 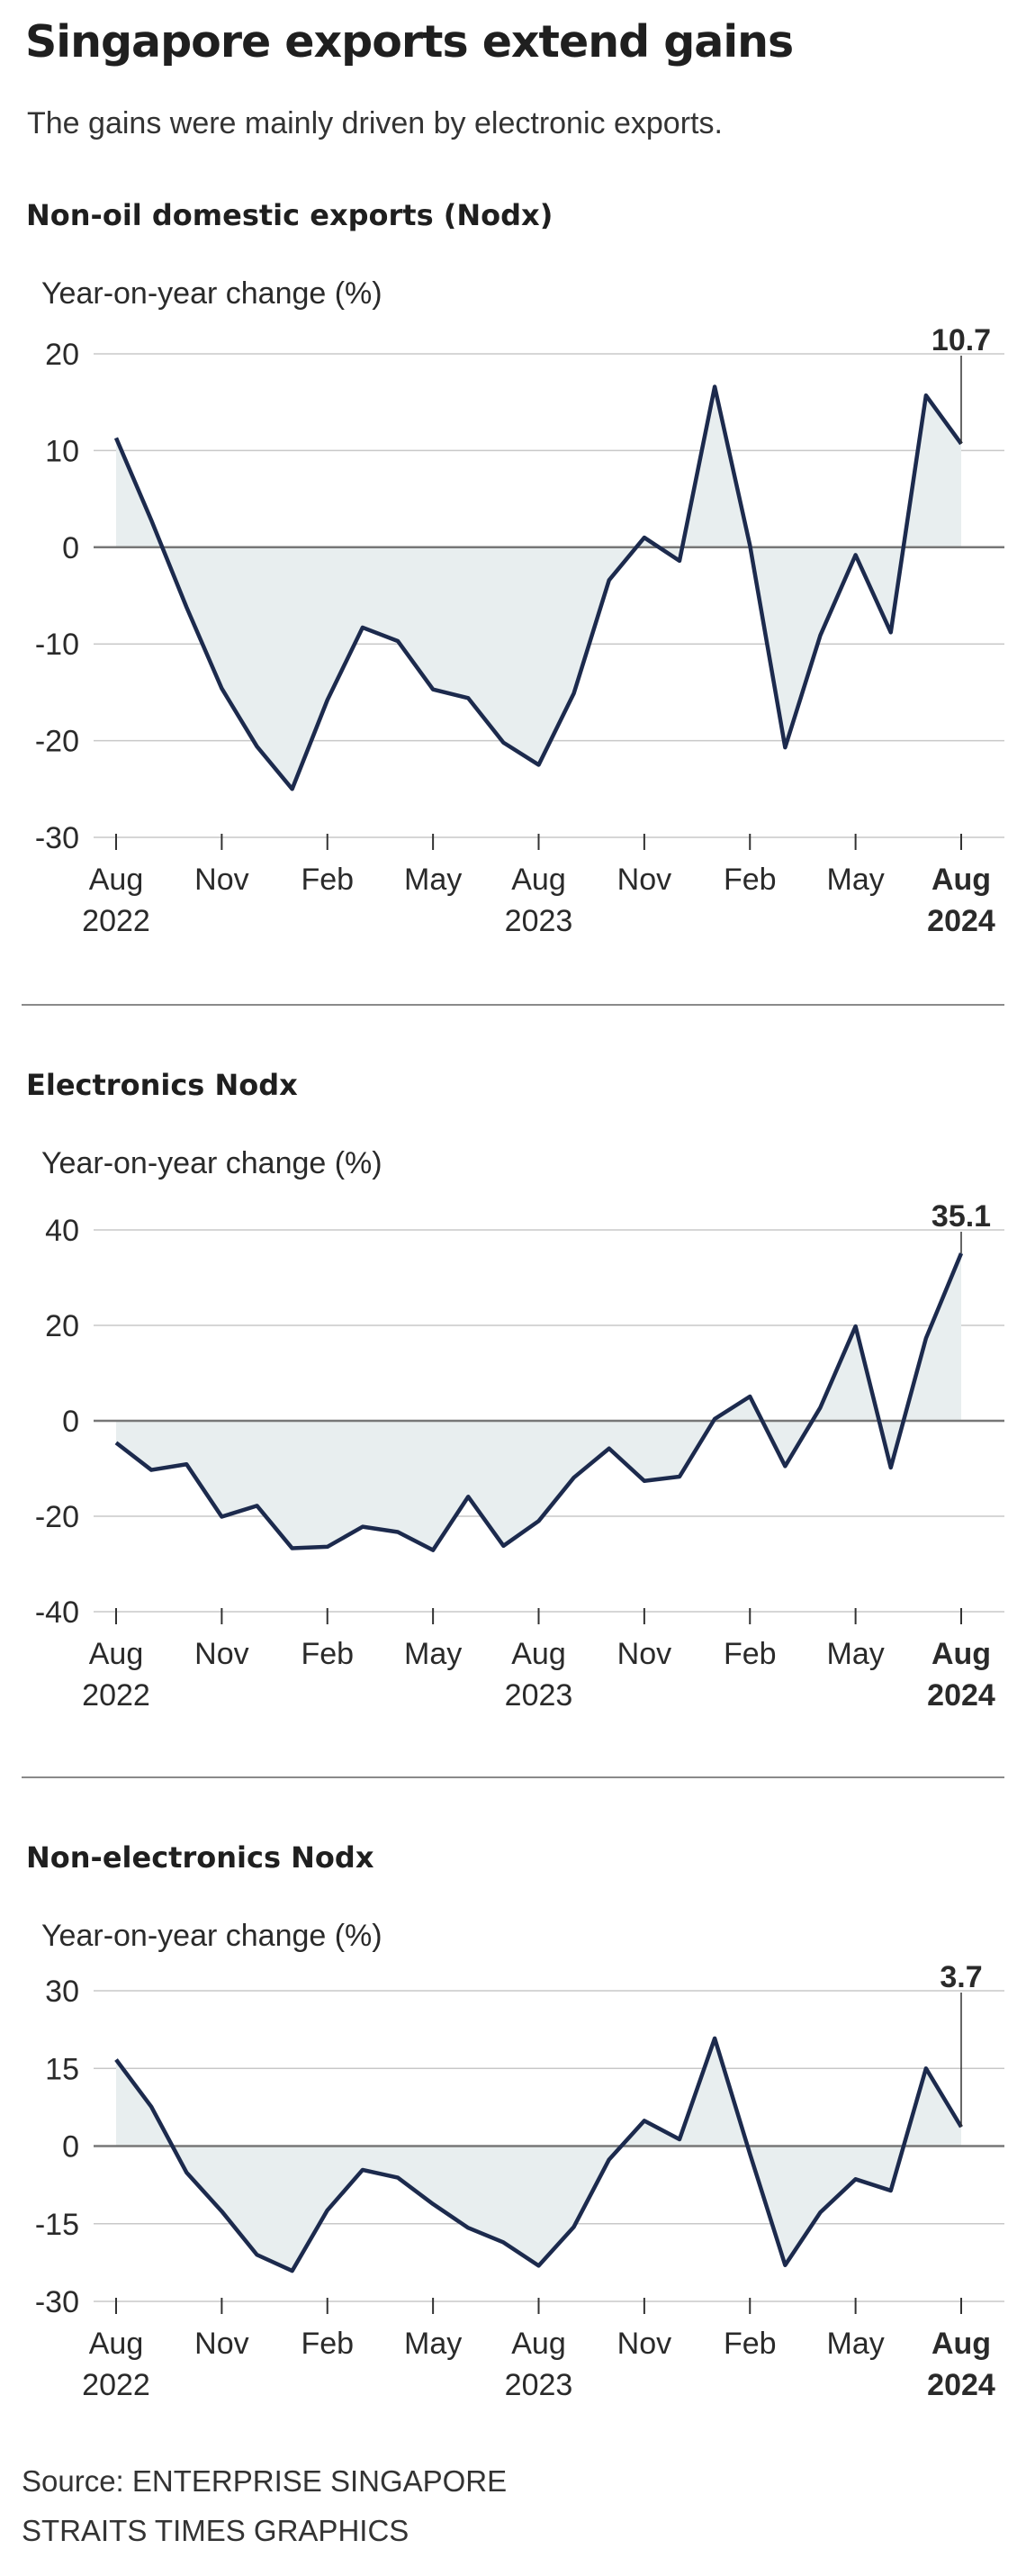 I want to click on latest-value-label: 10.7, so click(x=962, y=340).